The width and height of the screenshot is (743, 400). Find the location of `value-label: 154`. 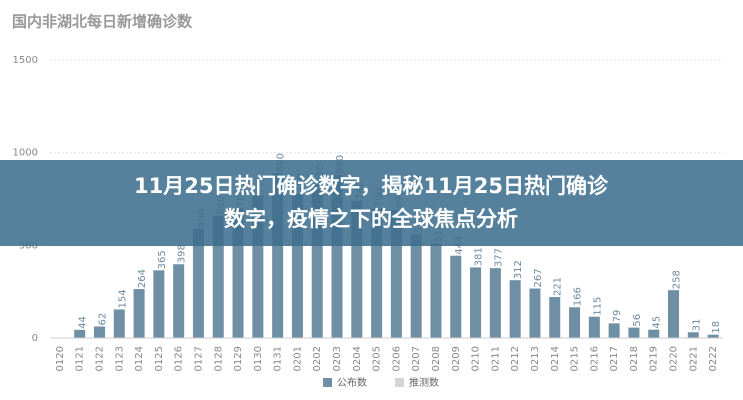

value-label: 154 is located at coordinates (122, 298).